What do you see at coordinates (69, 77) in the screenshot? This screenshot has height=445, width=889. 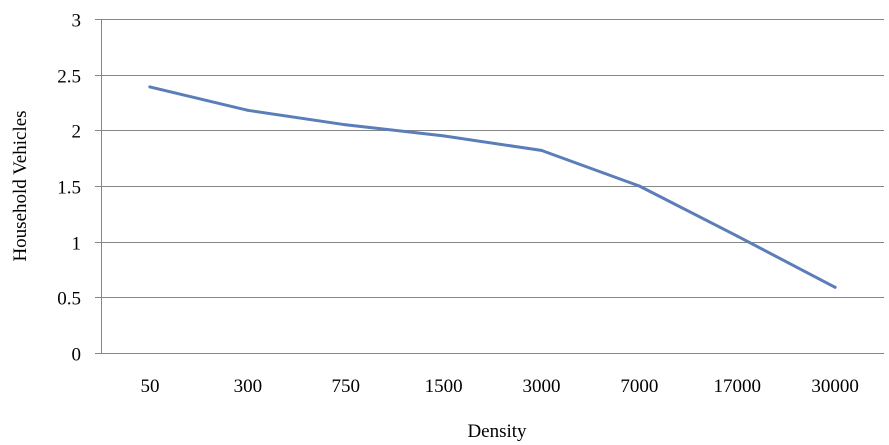 I see `y-tick-label: 2.5` at bounding box center [69, 77].